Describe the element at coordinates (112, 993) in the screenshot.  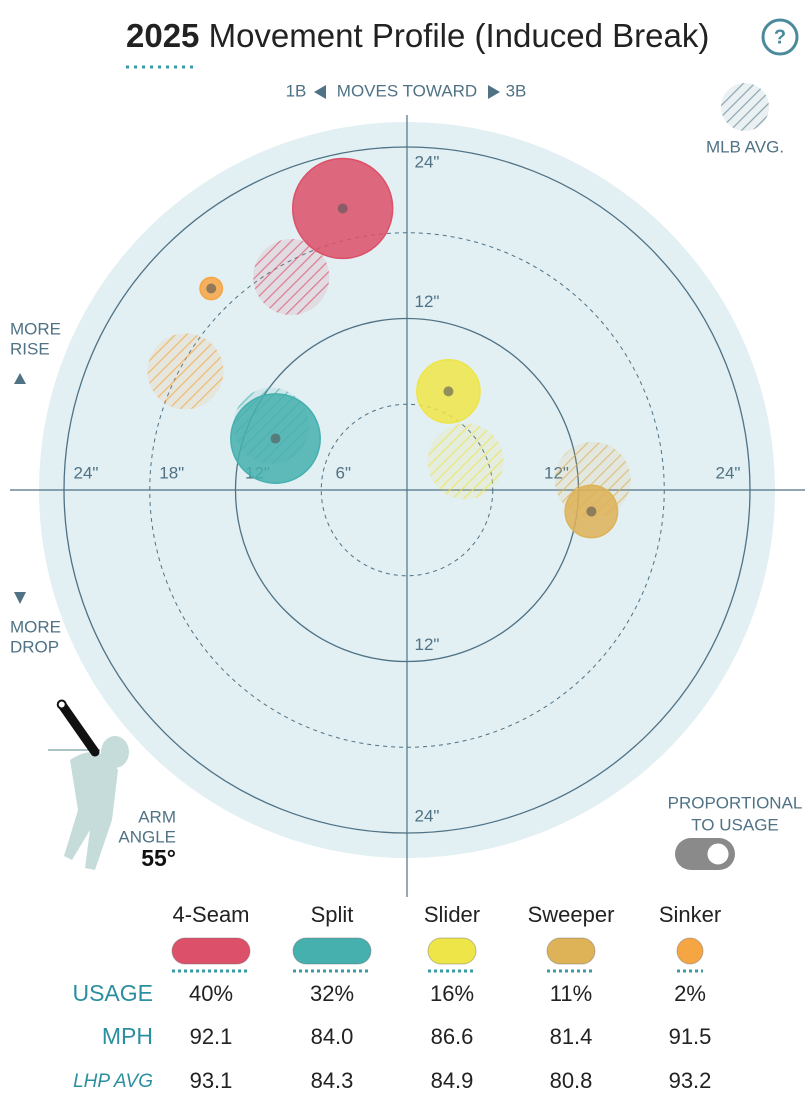
I see `row-label: USAGE` at that location.